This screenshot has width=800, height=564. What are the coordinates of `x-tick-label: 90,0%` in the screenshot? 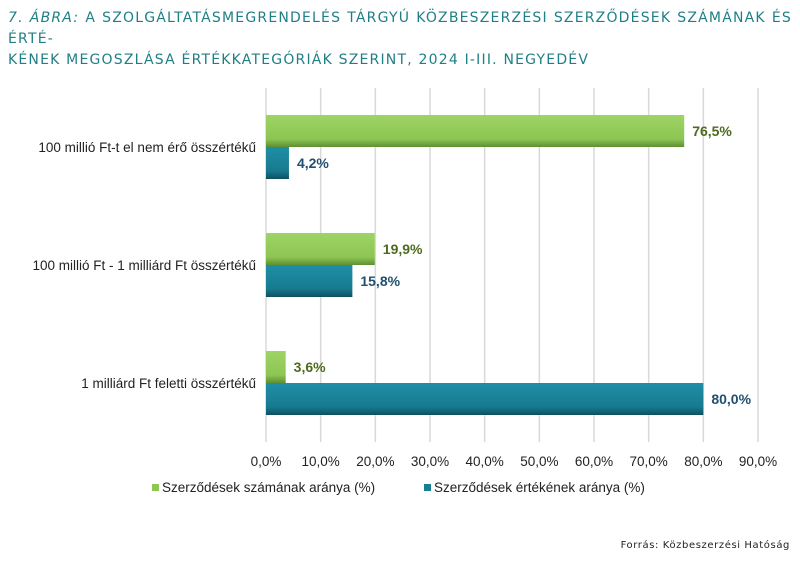 It's located at (758, 461).